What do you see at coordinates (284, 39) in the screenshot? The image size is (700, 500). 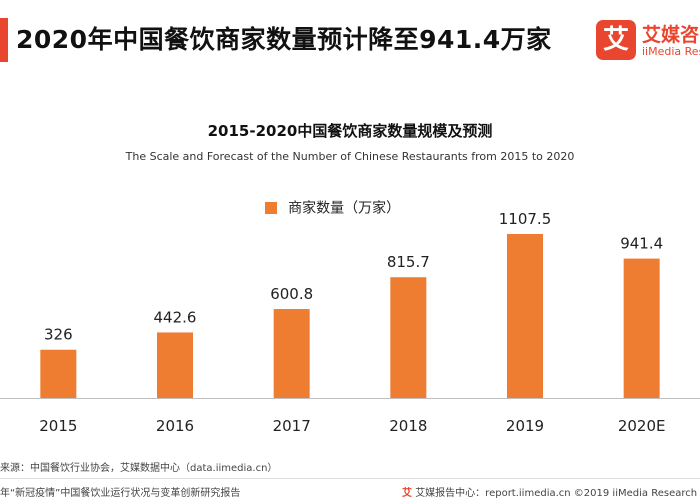 I see `page-title: 2020年中国餐饮商家数量预计降至941.4万家` at bounding box center [284, 39].